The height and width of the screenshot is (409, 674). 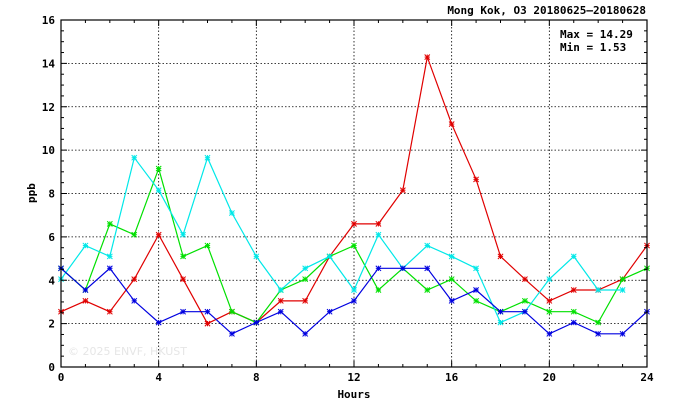 I want to click on y-tick-label: 6, so click(x=51, y=237).